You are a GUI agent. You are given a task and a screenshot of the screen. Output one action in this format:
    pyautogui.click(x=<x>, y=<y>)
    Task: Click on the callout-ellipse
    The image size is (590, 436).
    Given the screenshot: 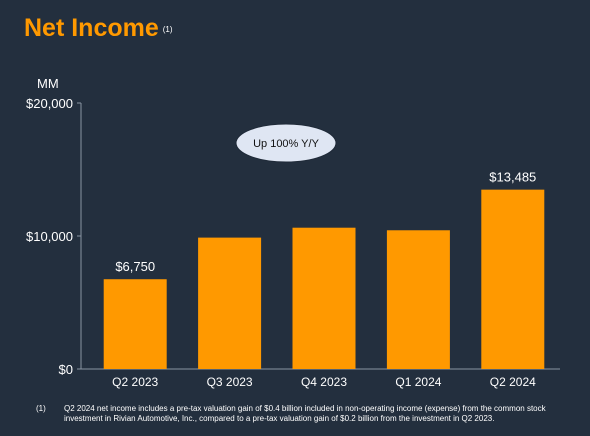 What is the action you would take?
    pyautogui.click(x=286, y=143)
    